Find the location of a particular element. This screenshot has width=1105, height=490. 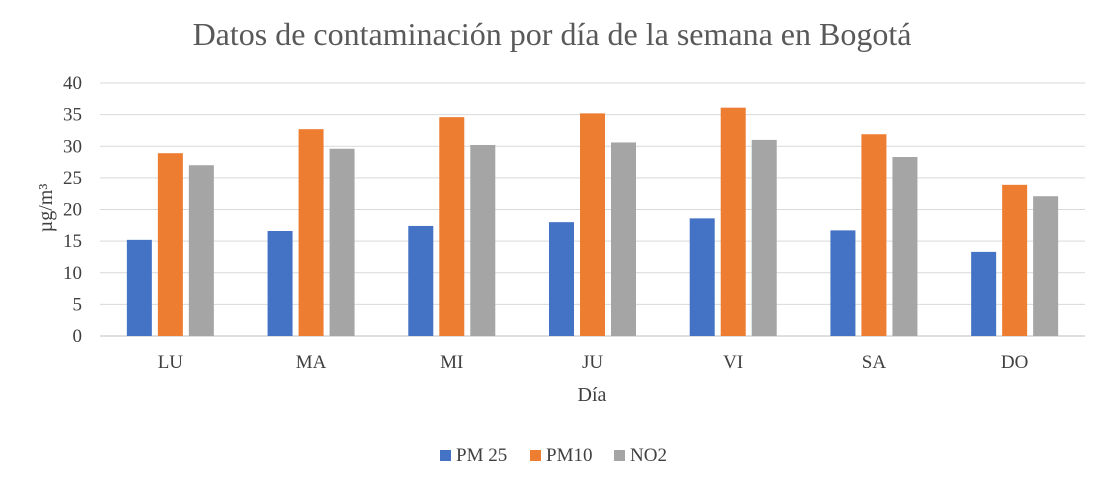

bar-no2-do is located at coordinates (1046, 266).